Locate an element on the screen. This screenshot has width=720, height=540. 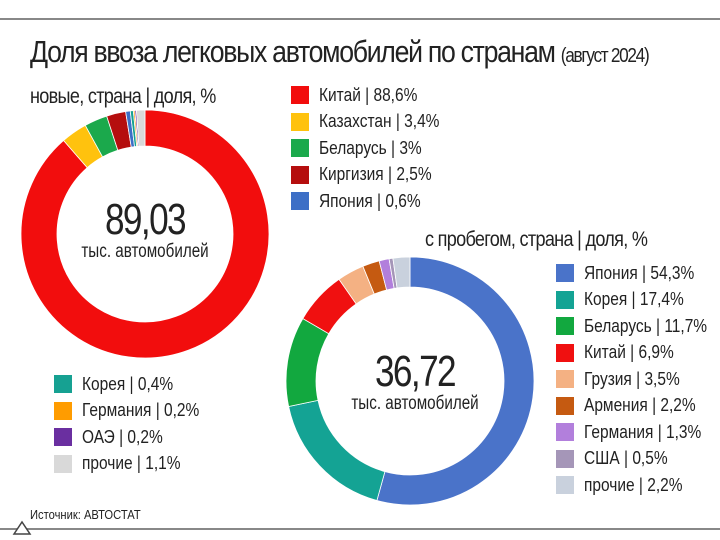
legend-label: прочие | 1,1% is located at coordinates (131, 463).